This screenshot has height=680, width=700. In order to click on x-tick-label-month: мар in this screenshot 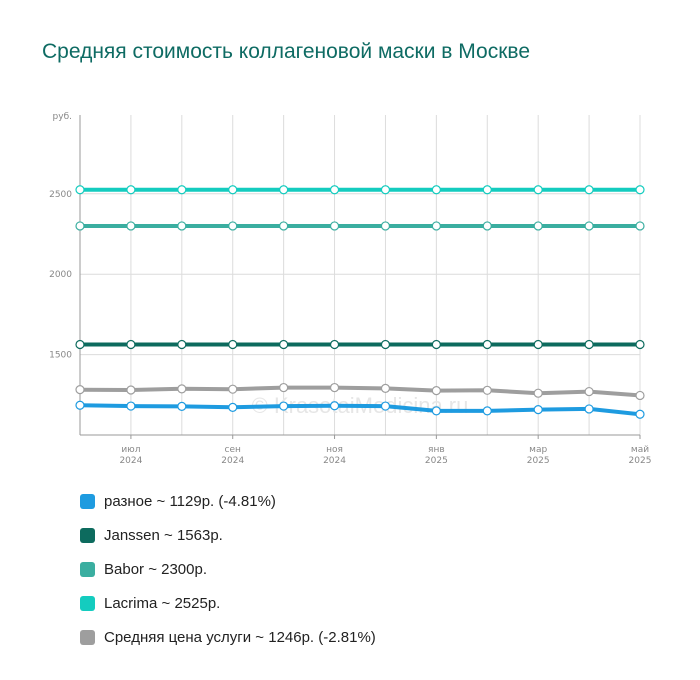, I will do `click(538, 450)`.